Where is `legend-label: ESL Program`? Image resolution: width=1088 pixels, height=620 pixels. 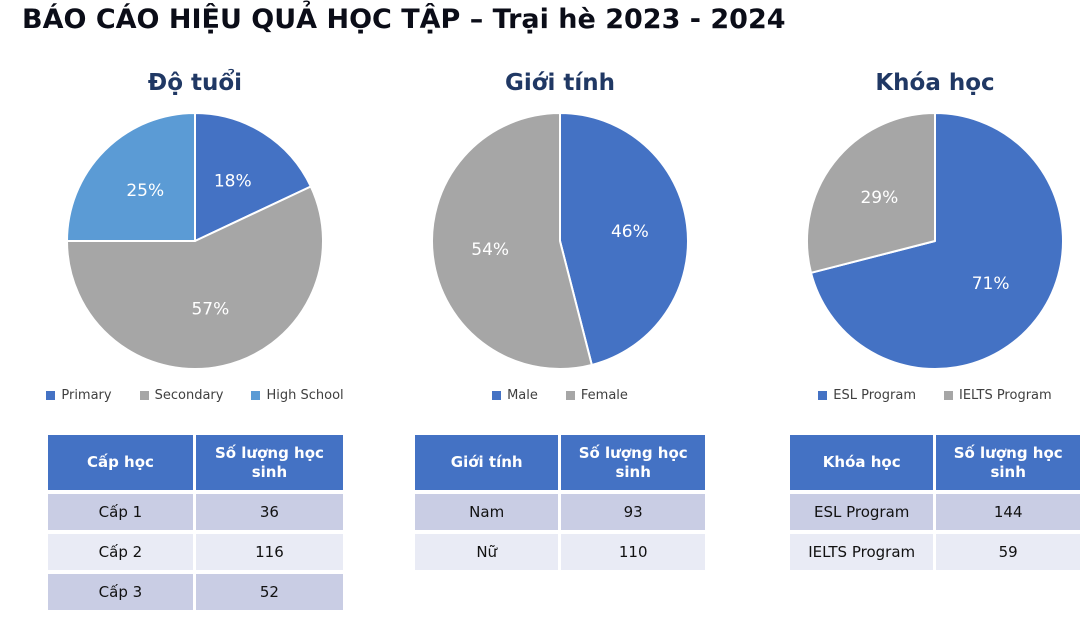 legend-label: ESL Program is located at coordinates (874, 395).